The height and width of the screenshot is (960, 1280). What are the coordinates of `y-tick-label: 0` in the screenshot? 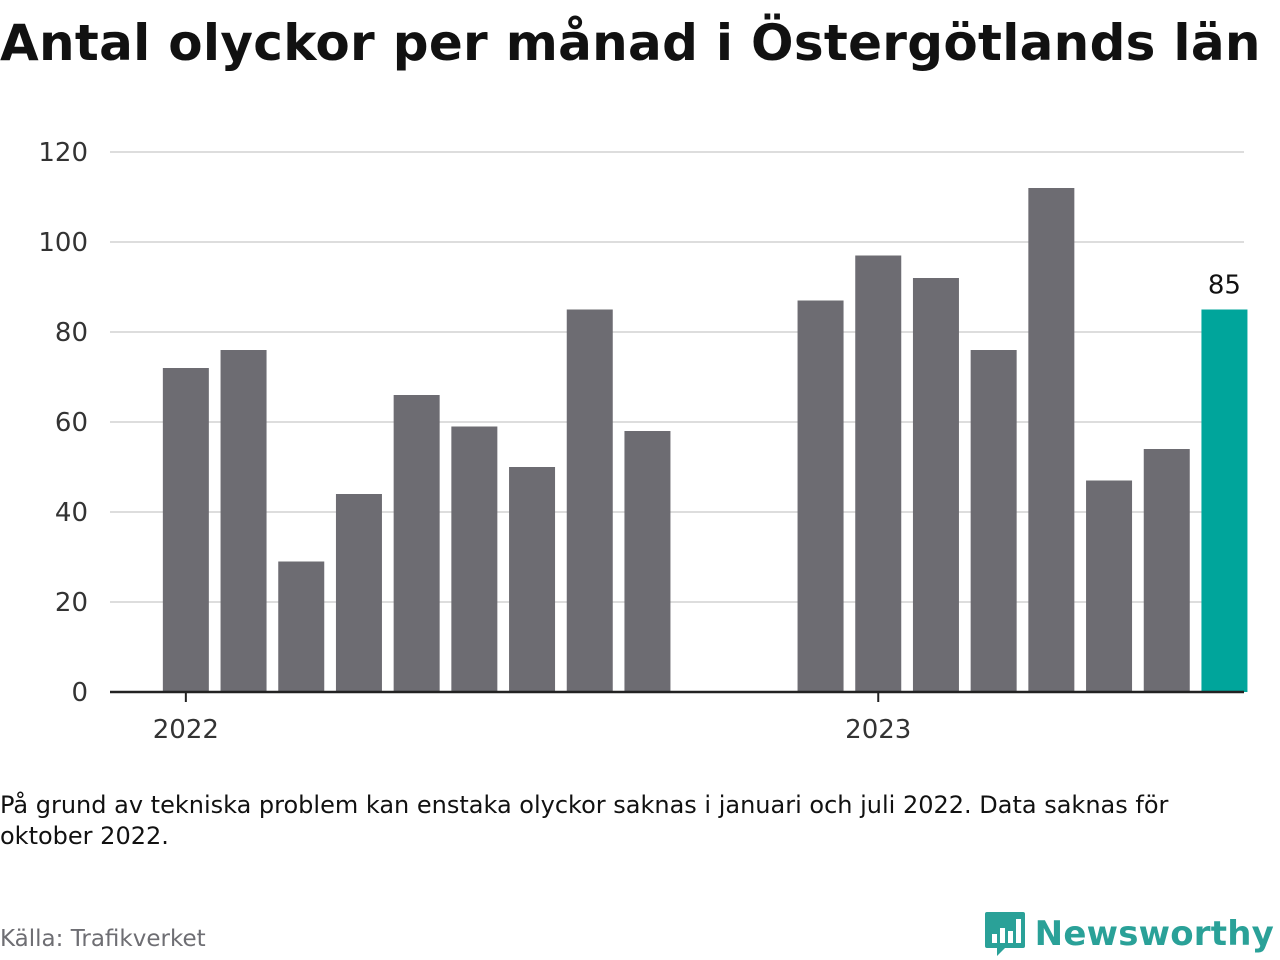 It's located at (79, 693).